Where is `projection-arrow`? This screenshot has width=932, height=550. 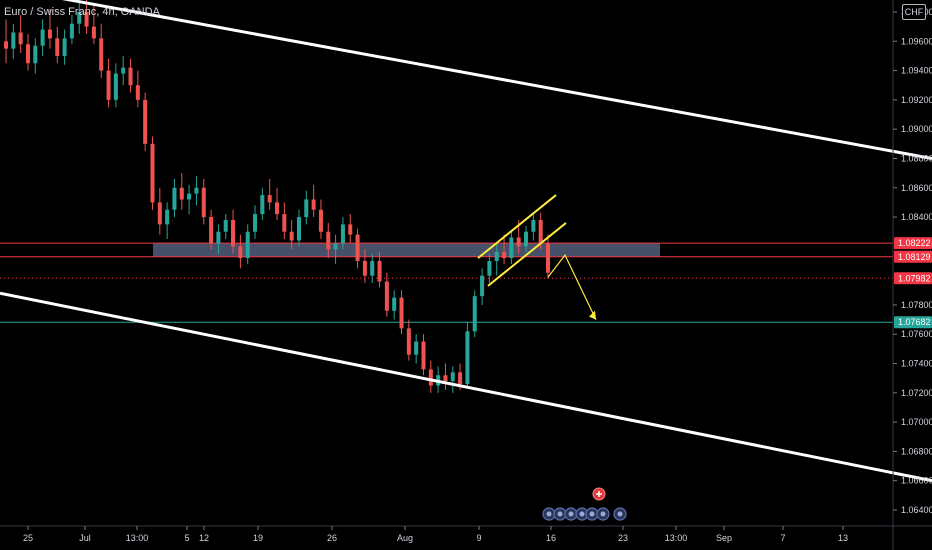 projection-arrow is located at coordinates (572, 287).